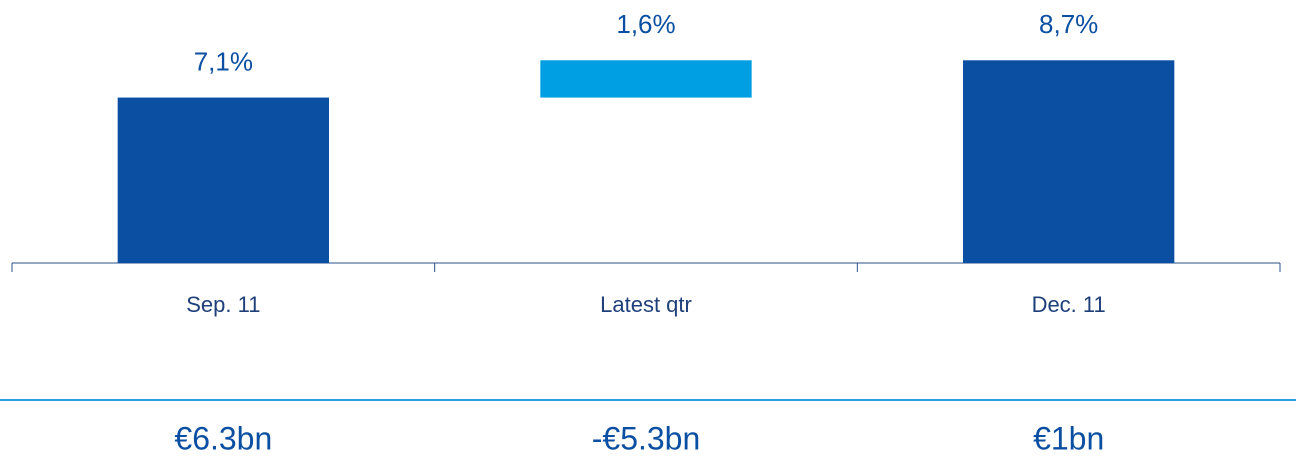 The height and width of the screenshot is (467, 1296). What do you see at coordinates (223, 304) in the screenshot?
I see `x-tick-label: Sep. 11` at bounding box center [223, 304].